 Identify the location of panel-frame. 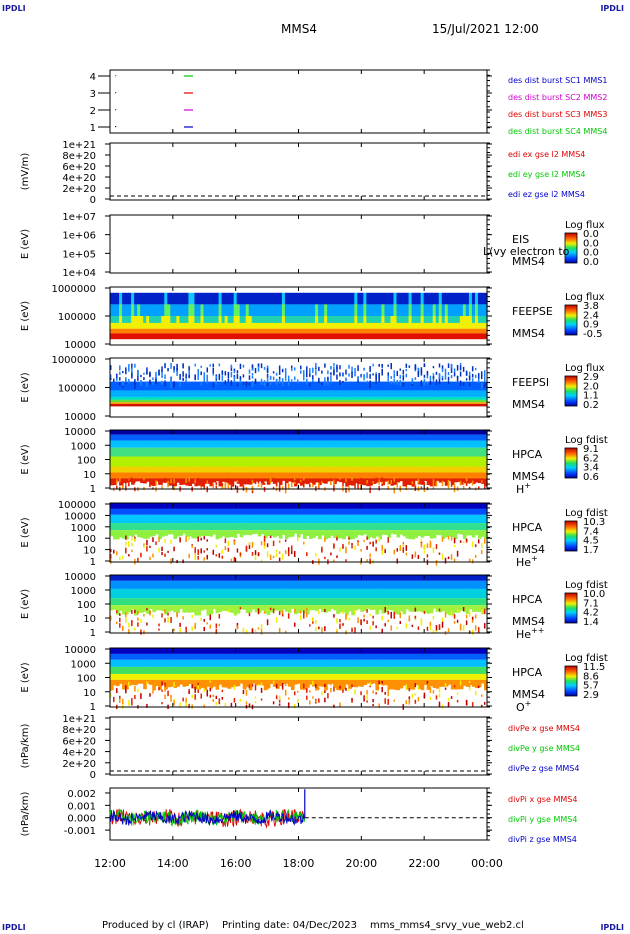
(298, 101).